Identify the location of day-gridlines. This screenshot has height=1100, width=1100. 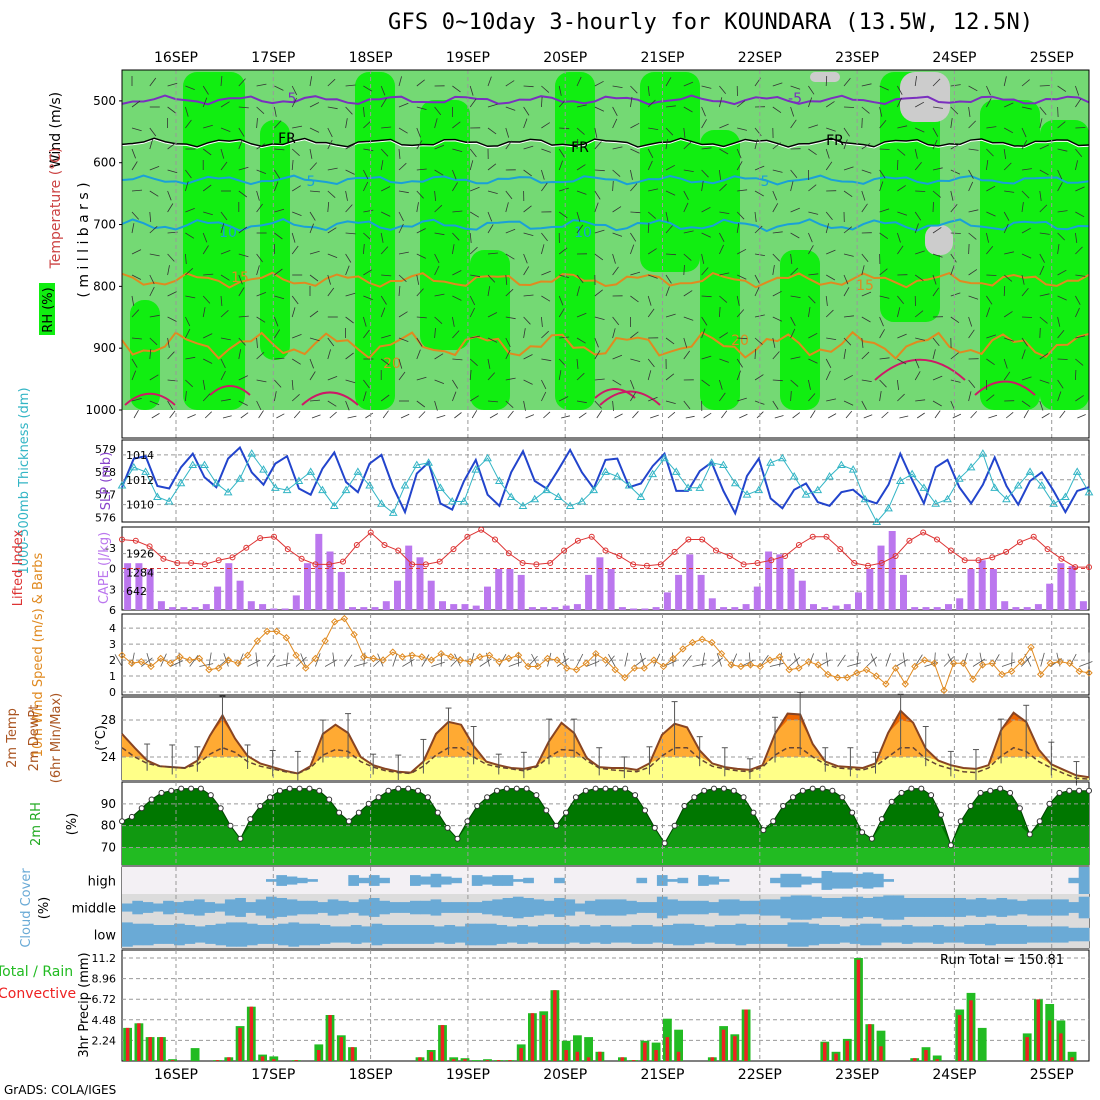
(614, 481).